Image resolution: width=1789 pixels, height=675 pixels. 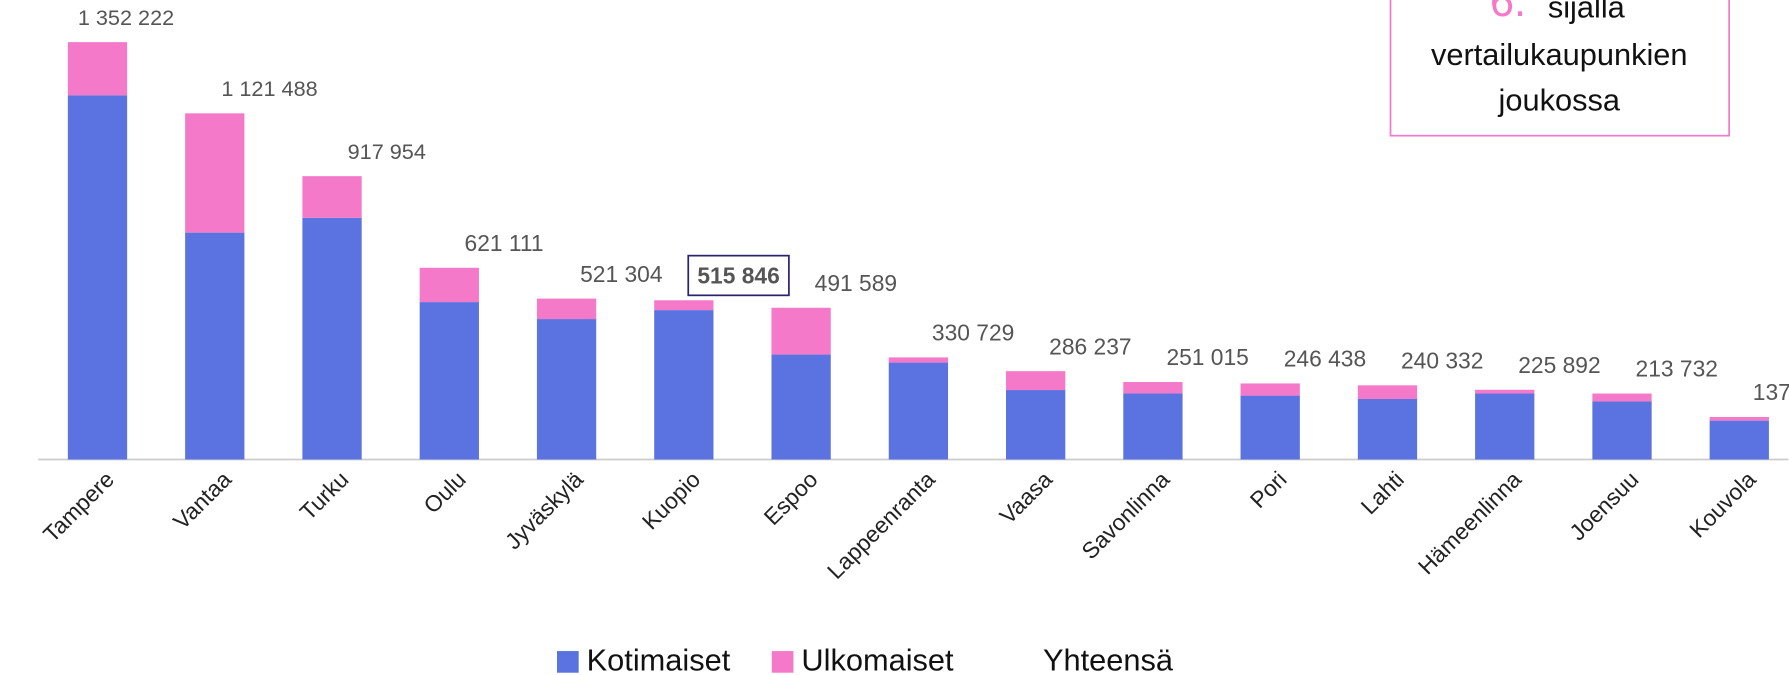 I want to click on x-tick-label: Turku, so click(x=324, y=495).